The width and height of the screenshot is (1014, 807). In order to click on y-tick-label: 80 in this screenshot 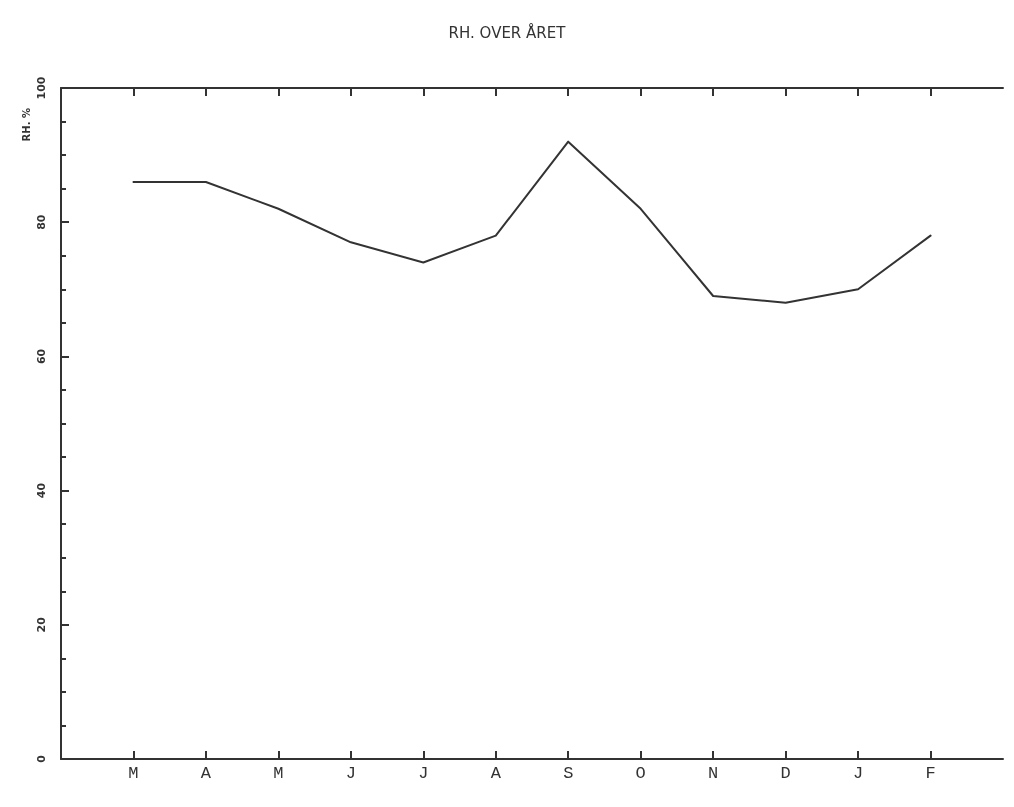, I will do `click(41, 222)`.